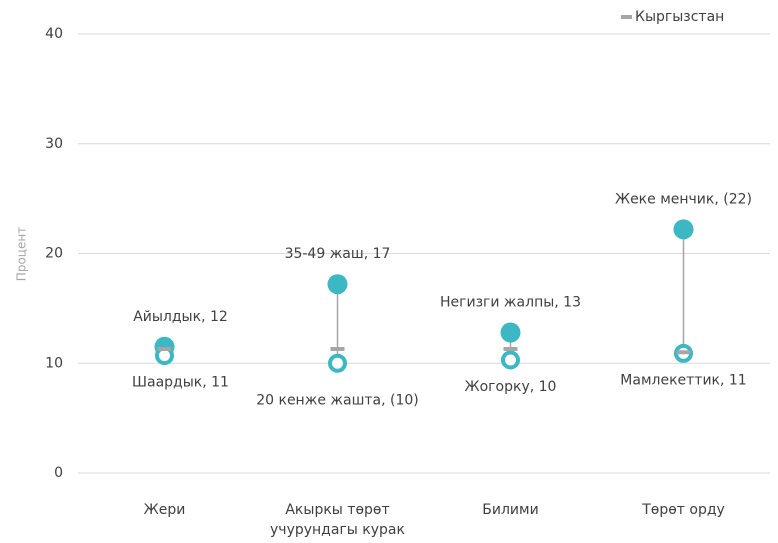  I want to click on legend-label: Кыргызстан, so click(679, 17).